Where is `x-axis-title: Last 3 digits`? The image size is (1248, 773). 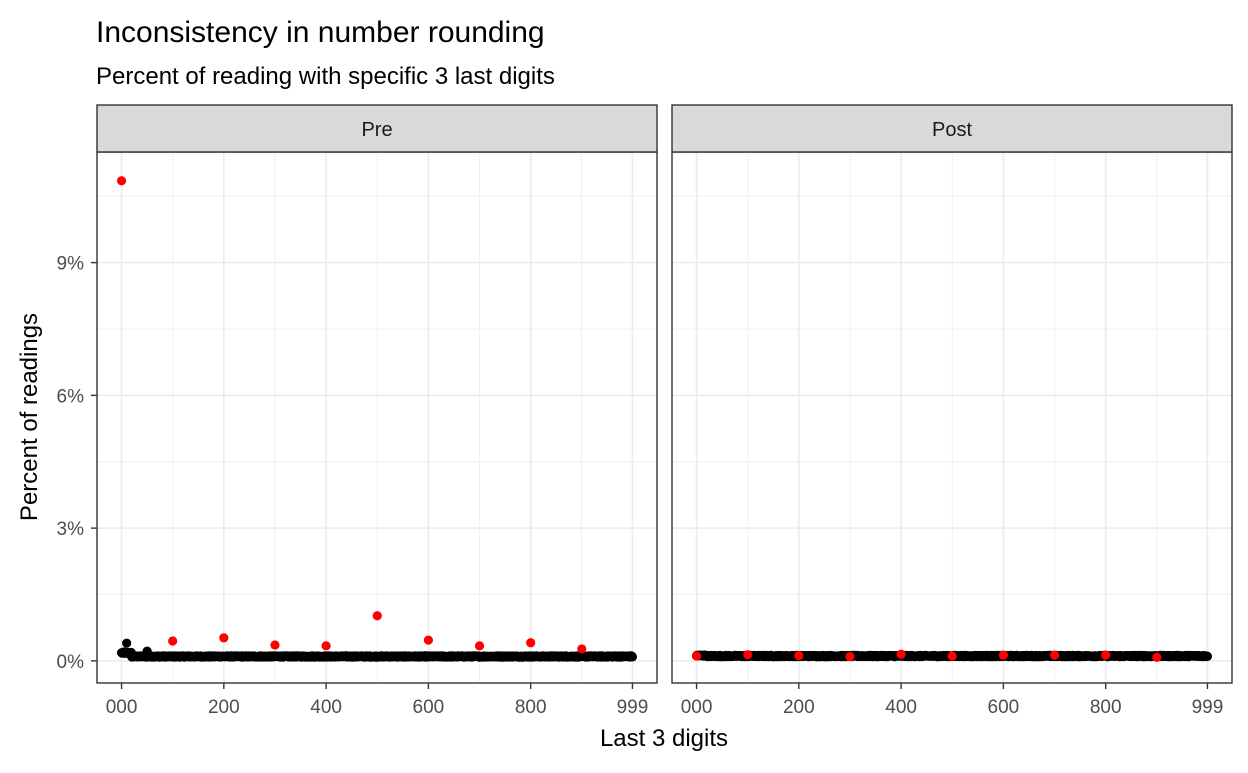 x-axis-title: Last 3 digits is located at coordinates (664, 738).